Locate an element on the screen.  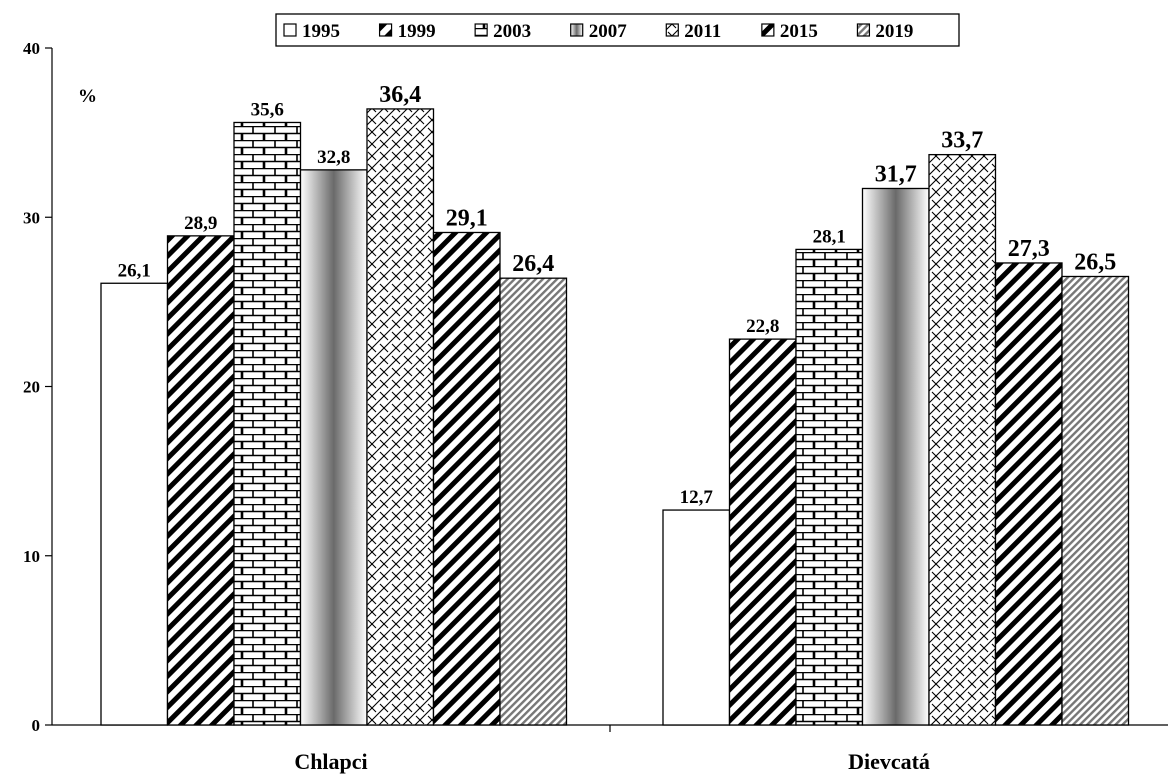
y-axis-label: % is located at coordinates (87, 96).